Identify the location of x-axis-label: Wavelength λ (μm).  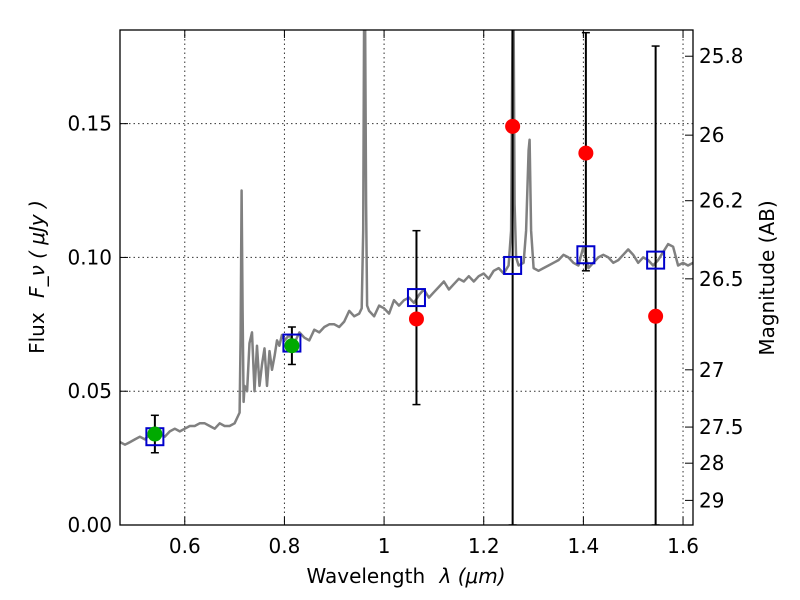
(405, 576).